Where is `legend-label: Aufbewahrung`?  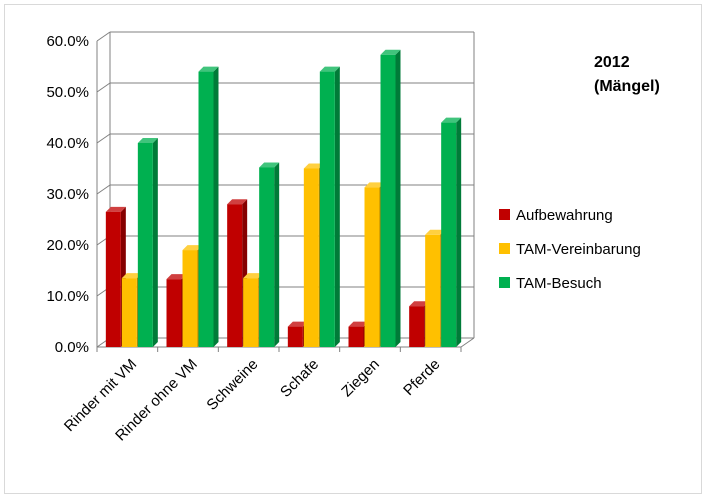
legend-label: Aufbewahrung is located at coordinates (564, 215).